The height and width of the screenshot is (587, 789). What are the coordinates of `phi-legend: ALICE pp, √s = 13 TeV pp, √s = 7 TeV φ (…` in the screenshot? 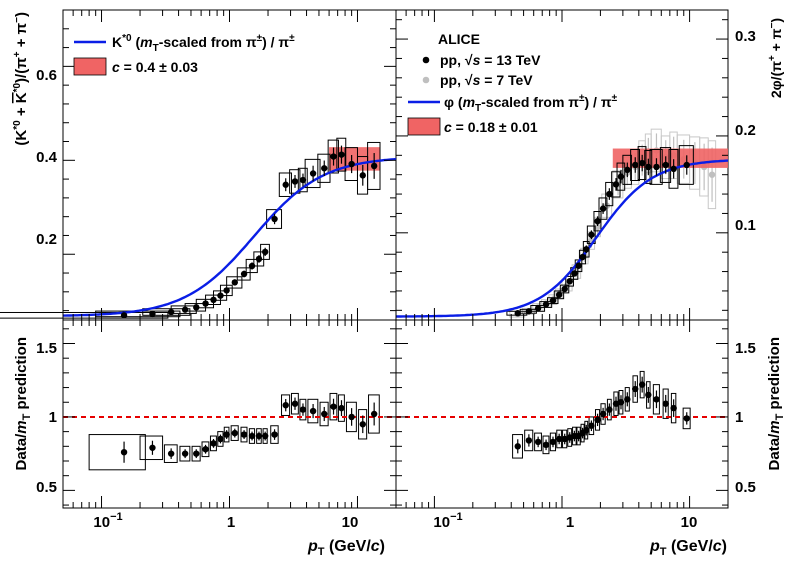 It's located at (512, 83).